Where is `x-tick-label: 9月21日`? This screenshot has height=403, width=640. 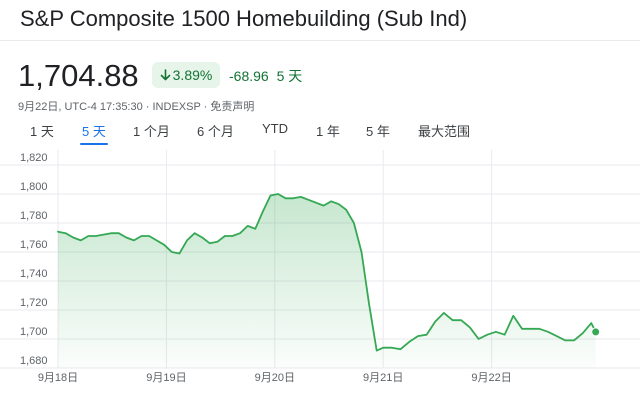
x-tick-label: 9月21日 is located at coordinates (383, 378).